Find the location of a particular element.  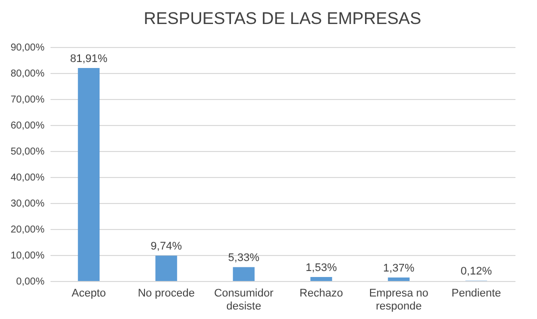

x-tick-label: No procede is located at coordinates (166, 294).